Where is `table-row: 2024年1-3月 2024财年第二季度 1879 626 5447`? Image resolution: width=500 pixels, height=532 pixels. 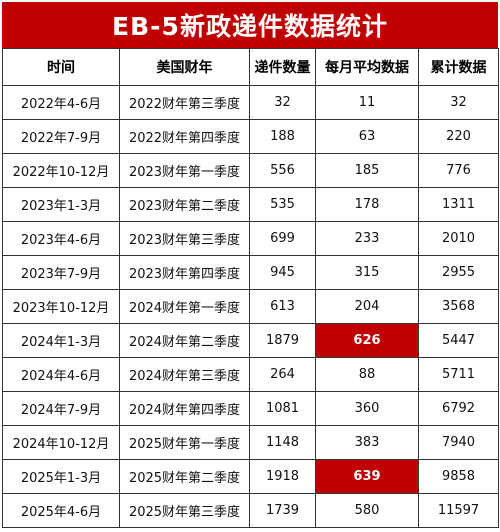 table-row: 2024年1-3月 2024财年第二季度 1879 626 5447 is located at coordinates (250, 340).